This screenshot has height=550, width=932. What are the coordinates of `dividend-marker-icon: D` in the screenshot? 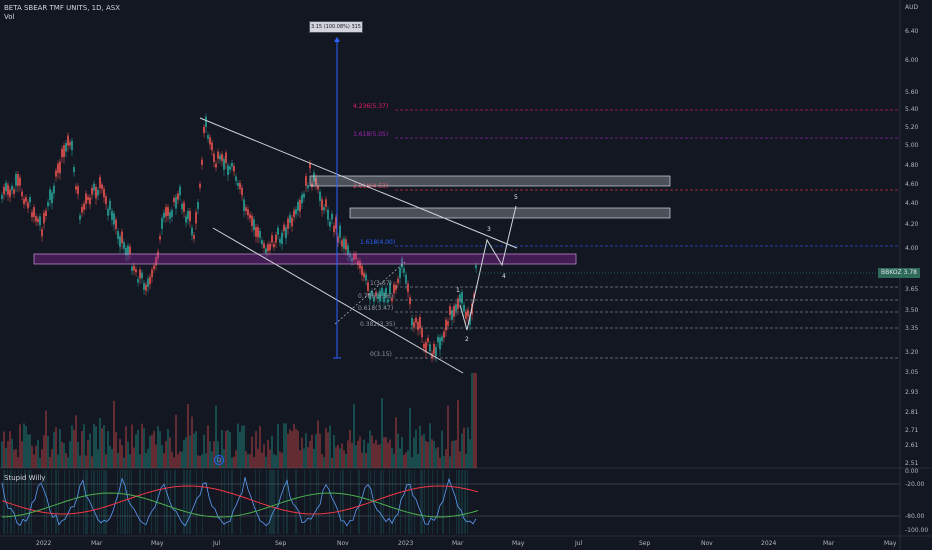 It's located at (219, 460).